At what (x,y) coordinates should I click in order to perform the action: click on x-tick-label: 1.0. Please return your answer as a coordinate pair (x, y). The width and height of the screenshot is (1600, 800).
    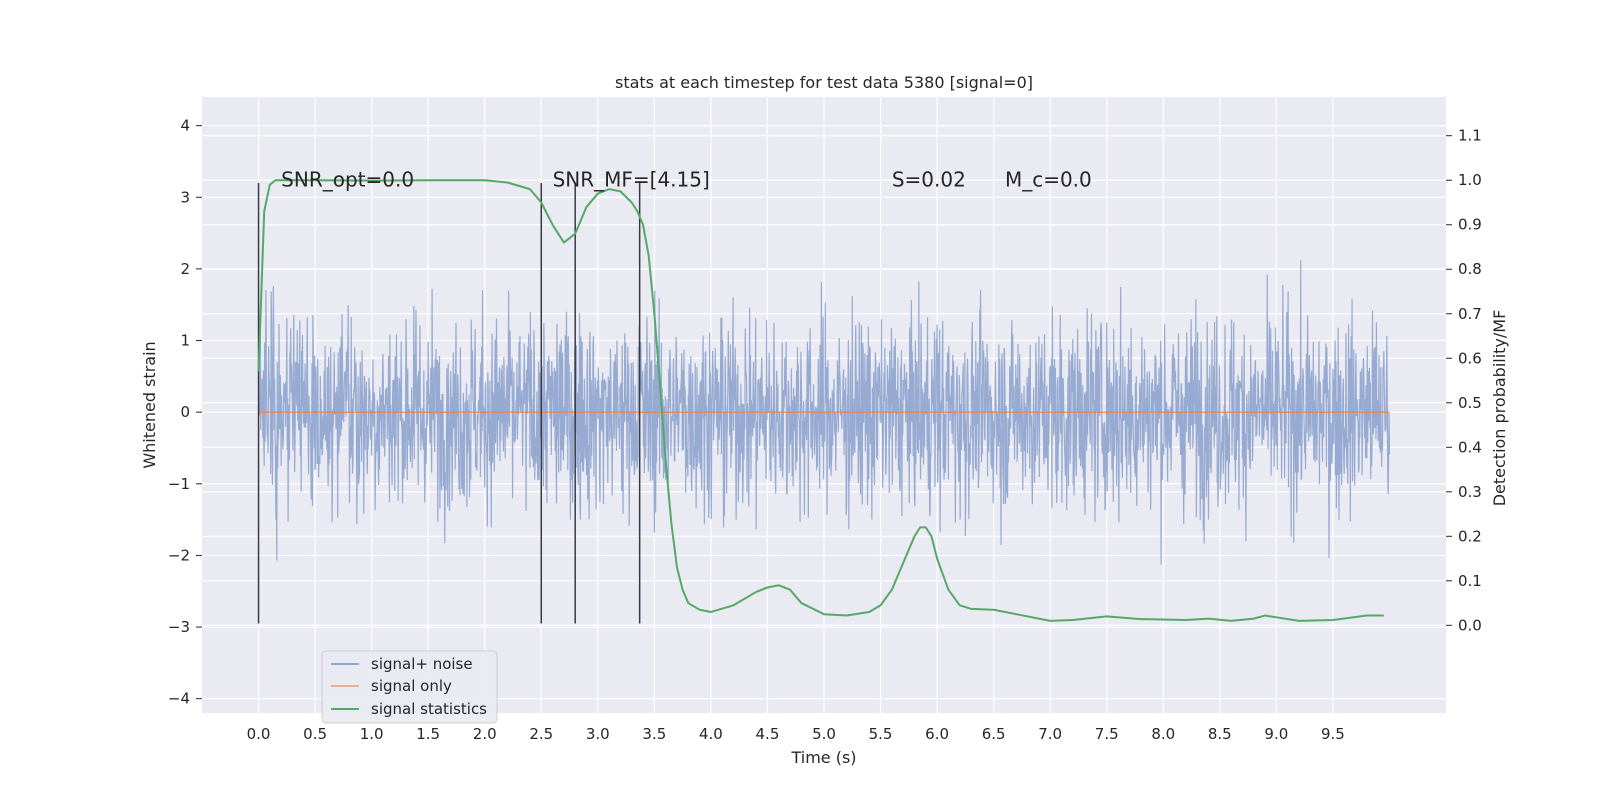
    Looking at the image, I should click on (372, 734).